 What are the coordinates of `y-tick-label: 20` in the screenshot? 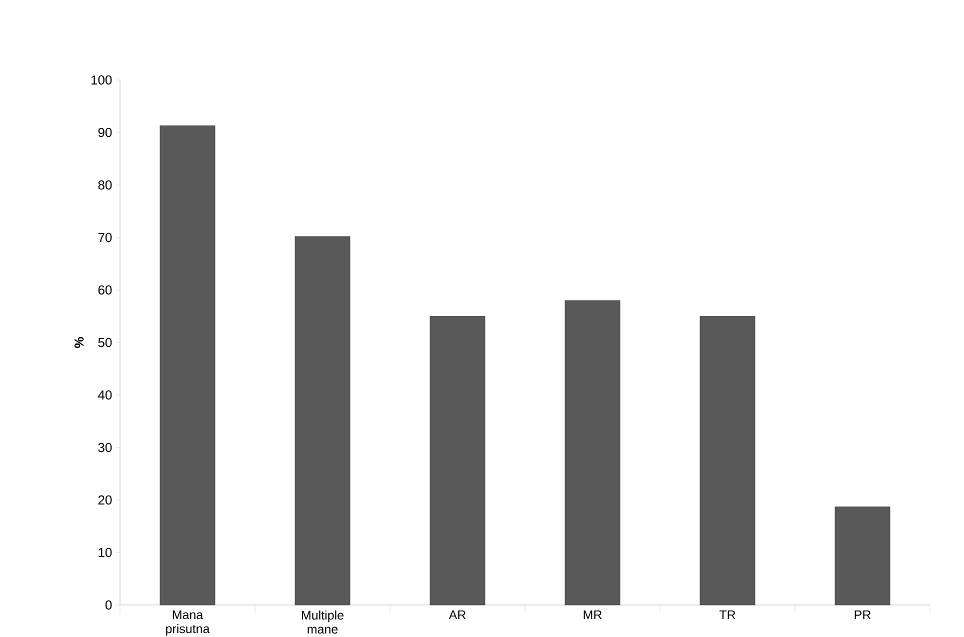 It's located at (105, 500).